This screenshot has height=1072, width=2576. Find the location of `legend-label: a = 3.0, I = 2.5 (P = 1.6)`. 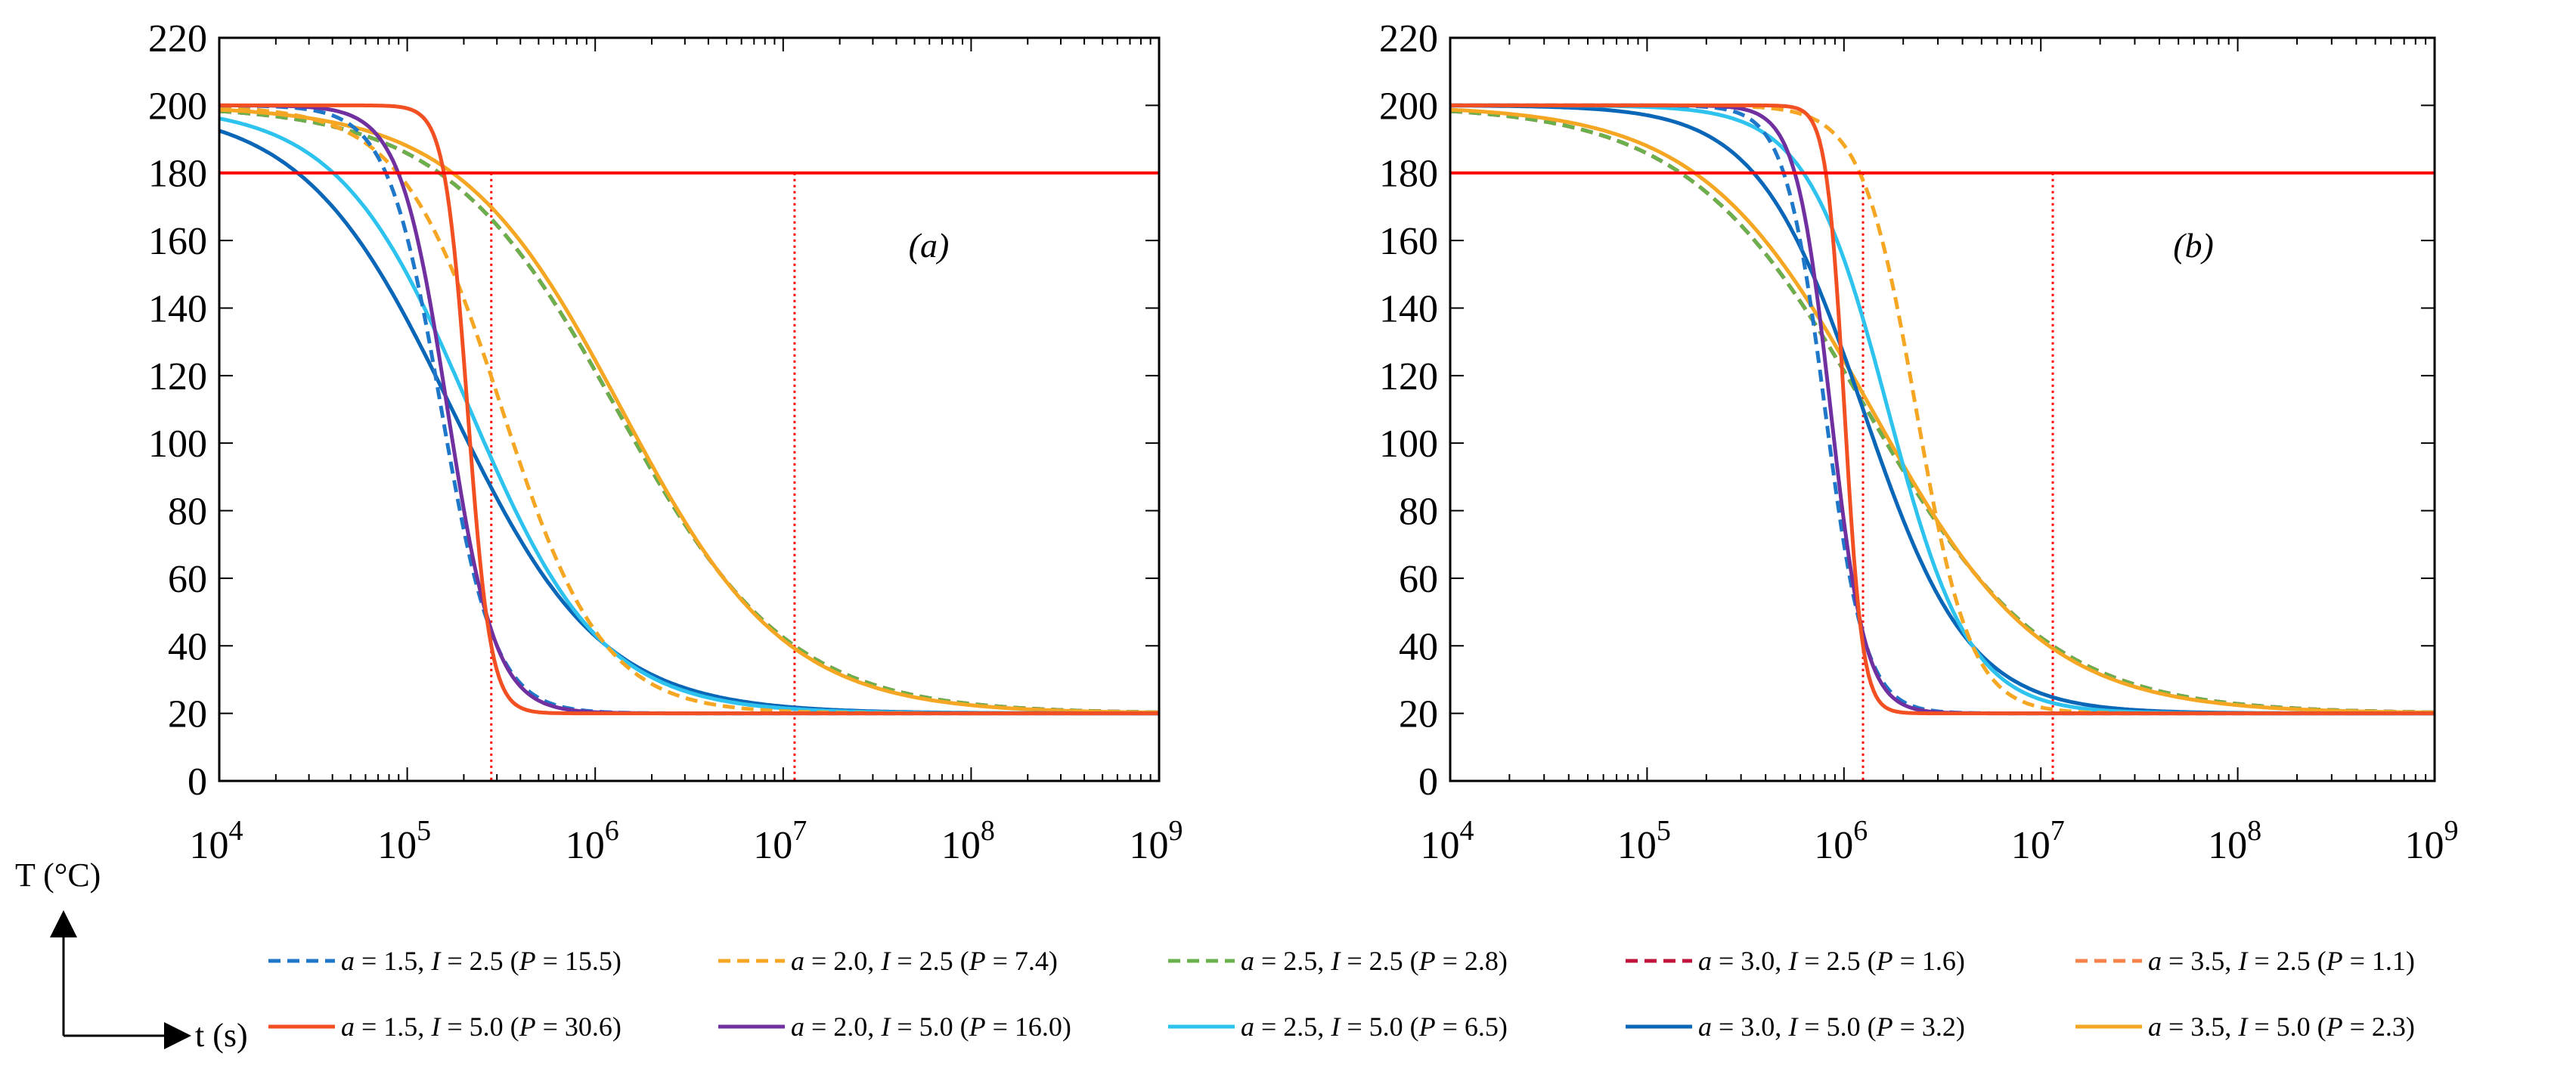

legend-label: a = 3.0, I = 2.5 (P = 1.6) is located at coordinates (1832, 961).